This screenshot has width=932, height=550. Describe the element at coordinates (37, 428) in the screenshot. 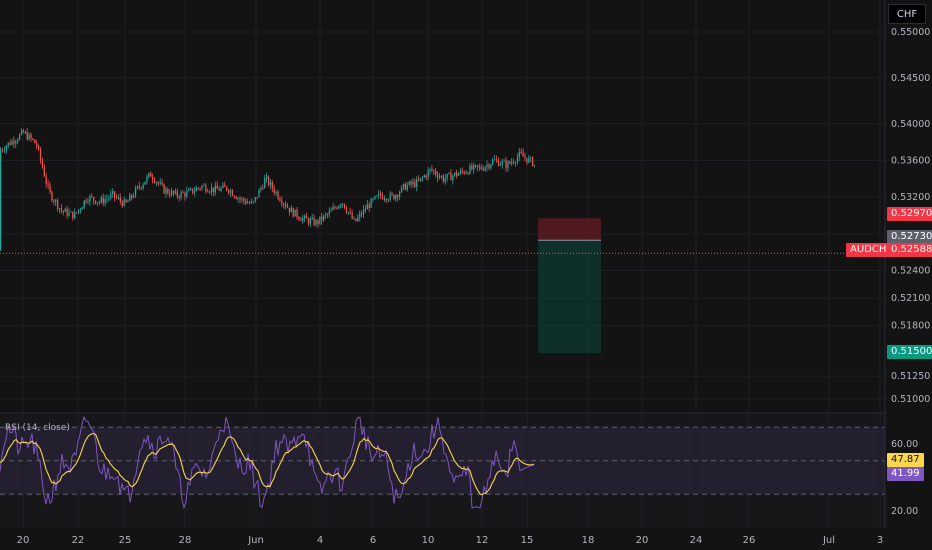

I see `rsi-indicator-title: RSI (14, close)` at that location.